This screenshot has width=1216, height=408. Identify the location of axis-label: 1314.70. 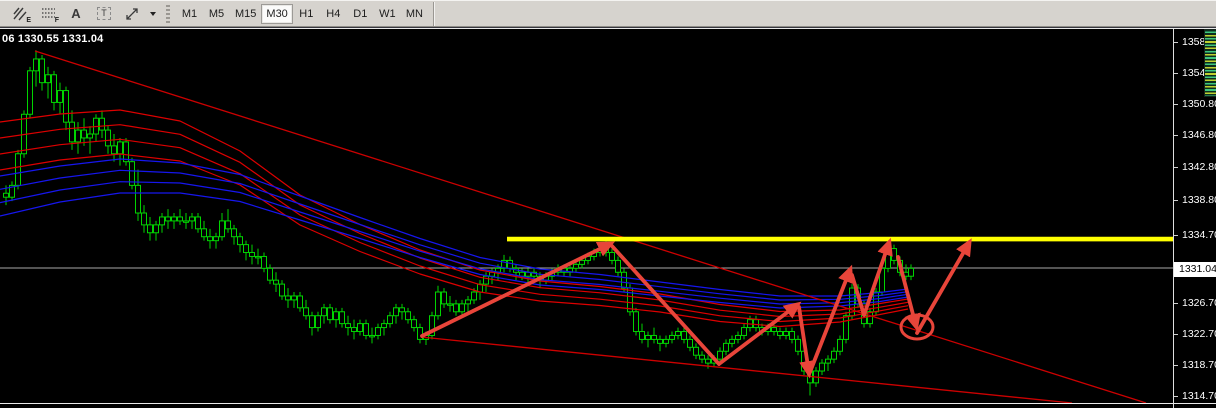
(1199, 396).